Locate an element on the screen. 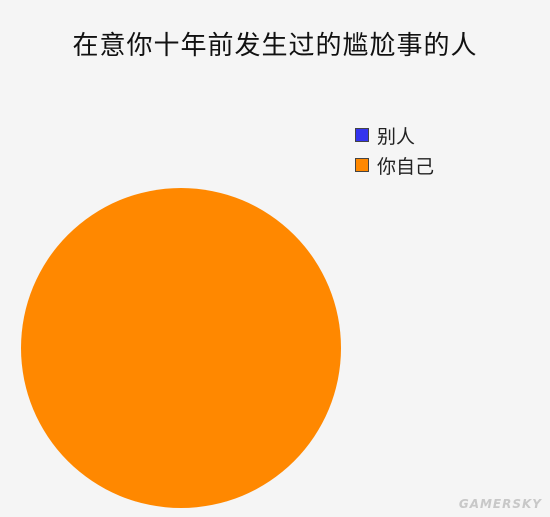 Image resolution: width=550 pixels, height=517 pixels. legend-label-others: 别人 is located at coordinates (396, 136).